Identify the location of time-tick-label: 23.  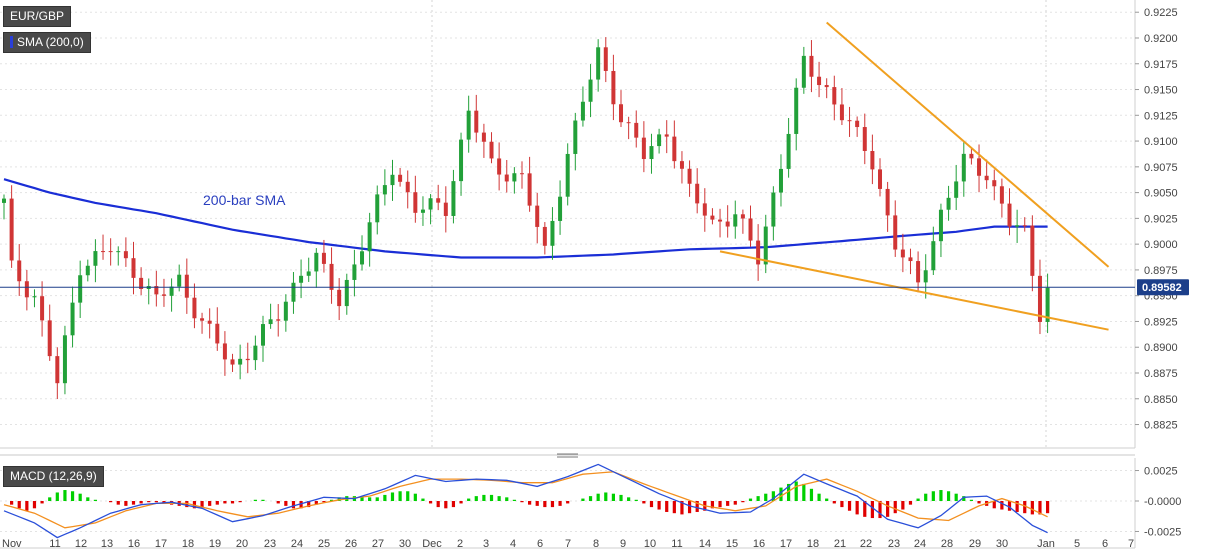
(270, 544).